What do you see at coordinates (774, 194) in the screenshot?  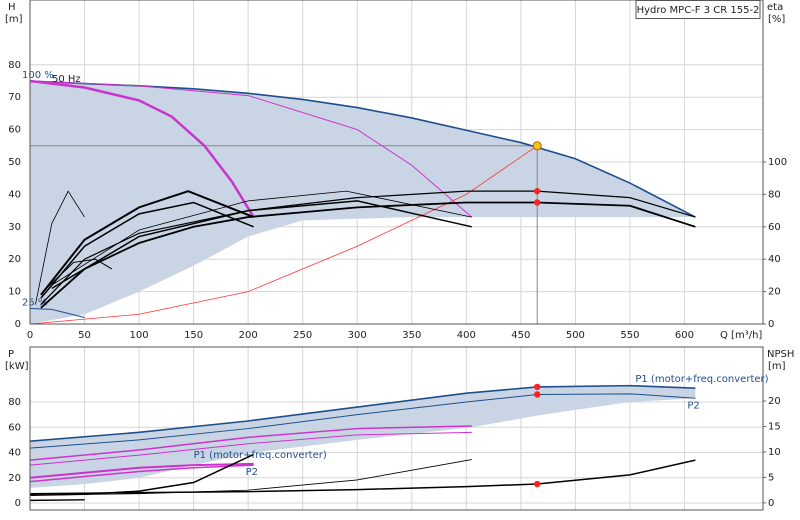 I see `y2-tick-label: 80` at bounding box center [774, 194].